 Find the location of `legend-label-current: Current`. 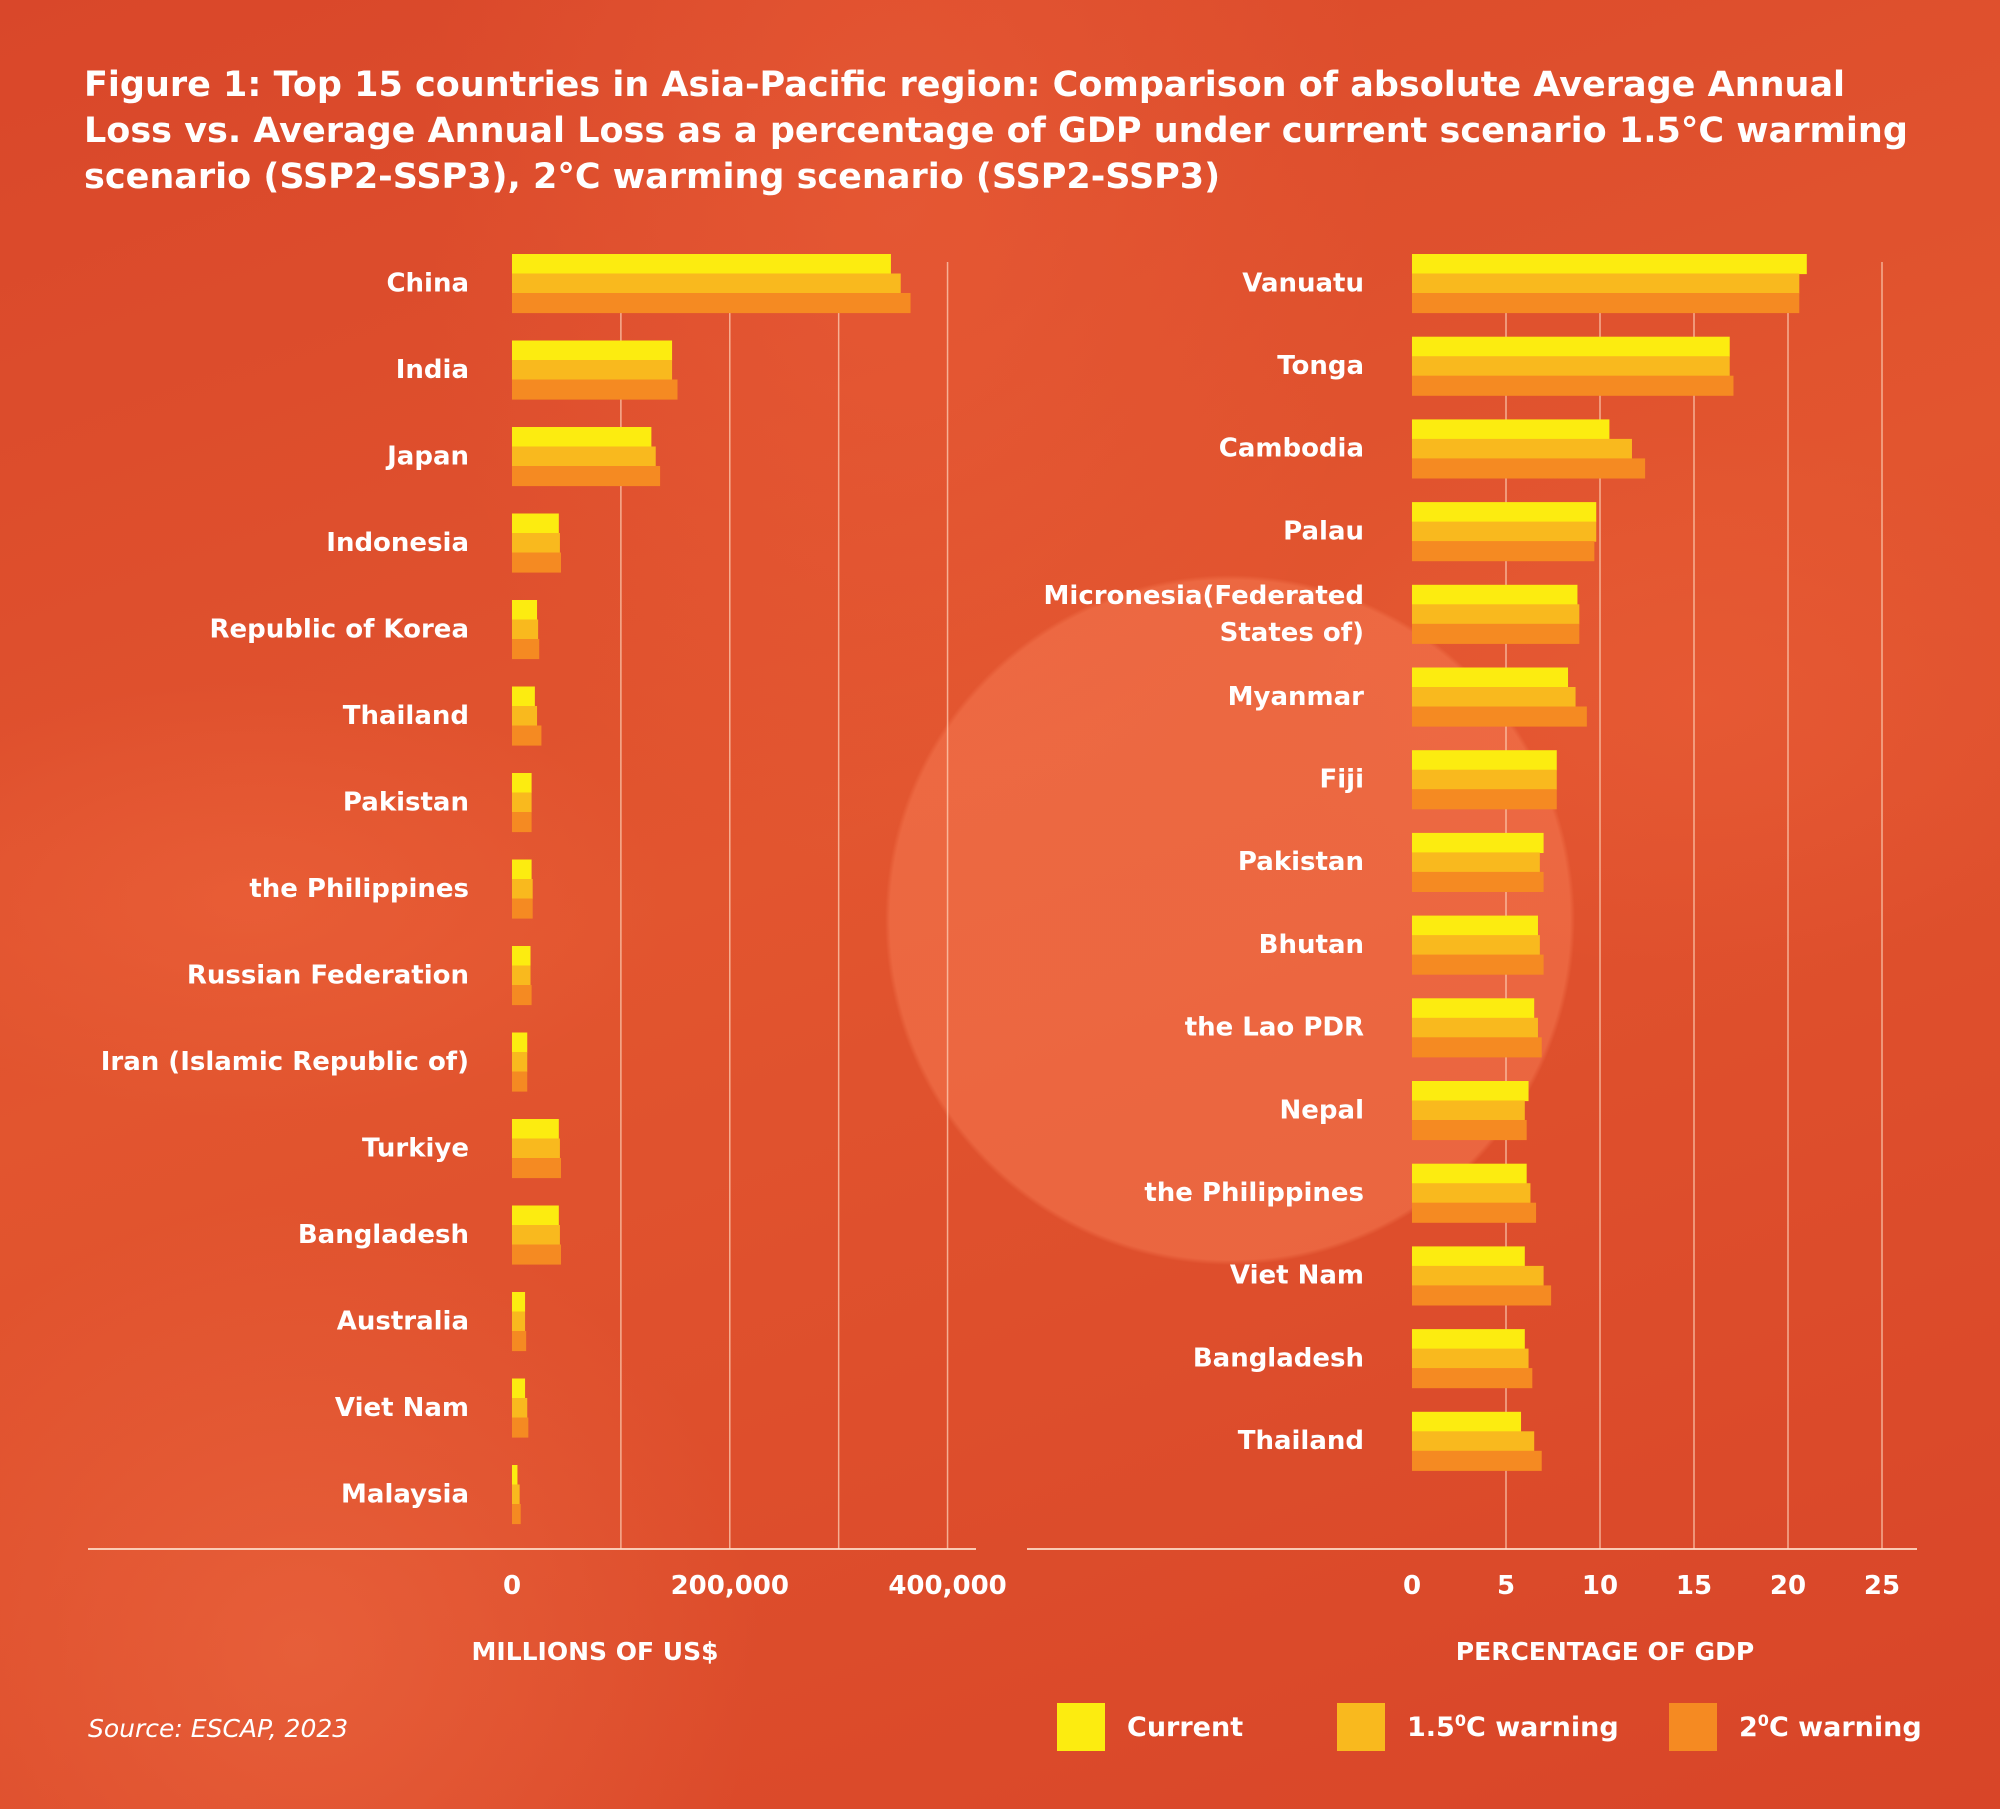

legend-label-current: Current is located at coordinates (1185, 1727).